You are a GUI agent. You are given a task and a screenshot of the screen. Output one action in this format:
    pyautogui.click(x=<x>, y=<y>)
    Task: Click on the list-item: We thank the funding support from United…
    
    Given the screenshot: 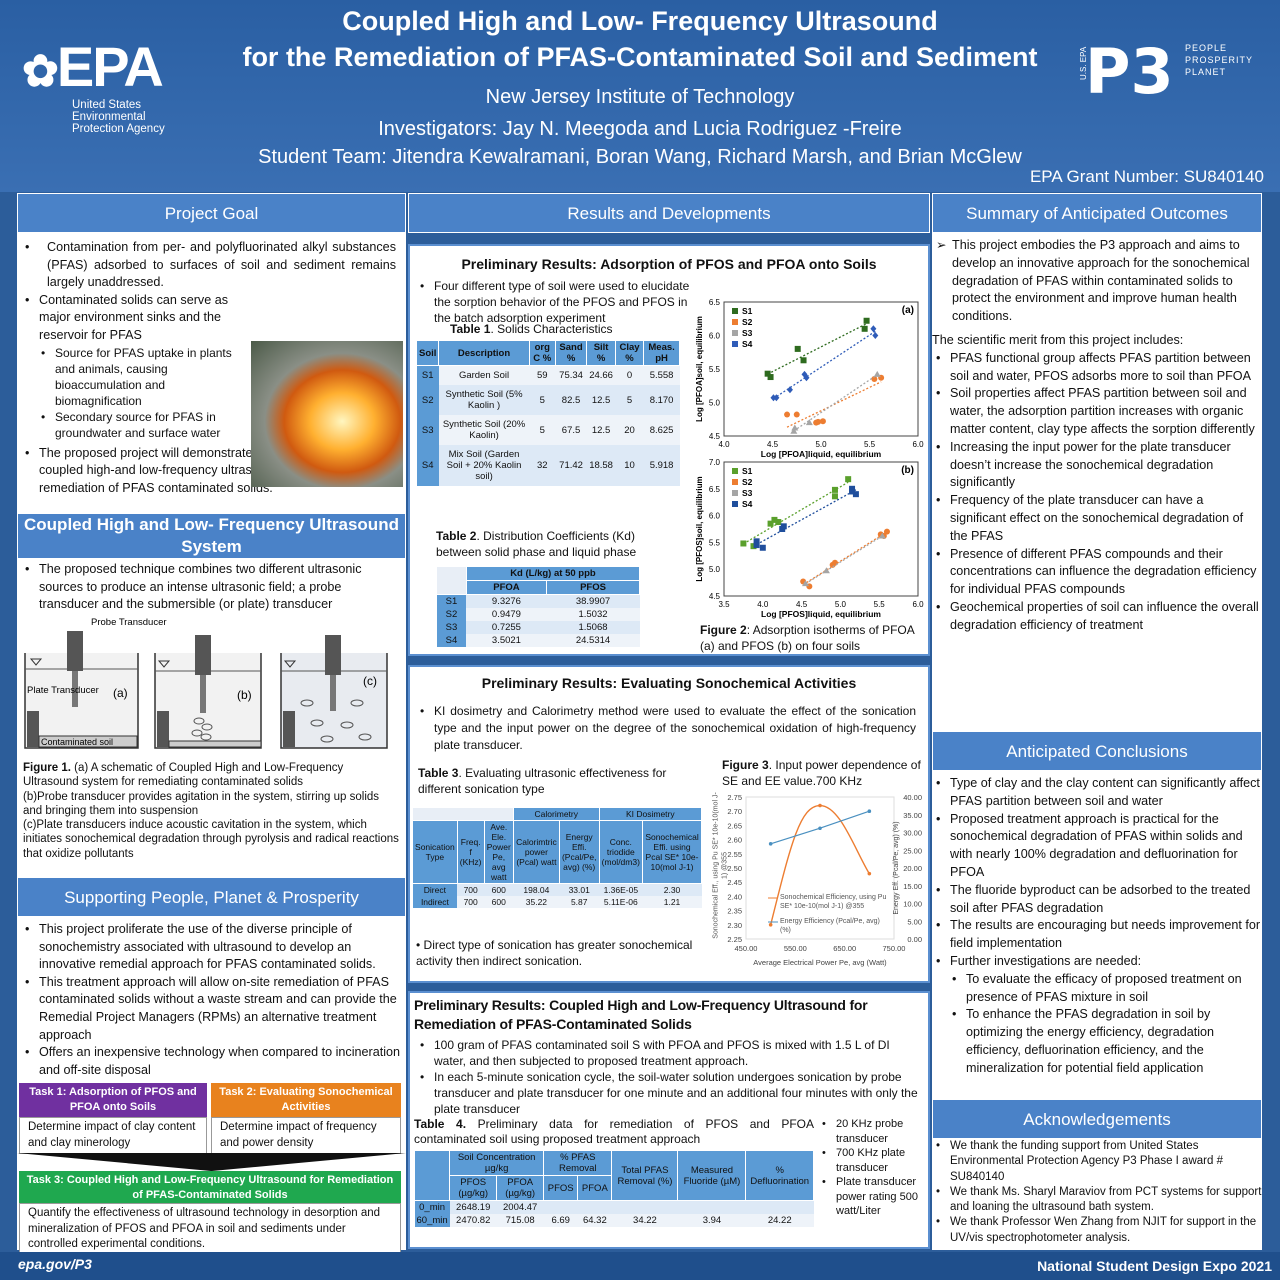 What is the action you would take?
    pyautogui.click(x=1097, y=1162)
    